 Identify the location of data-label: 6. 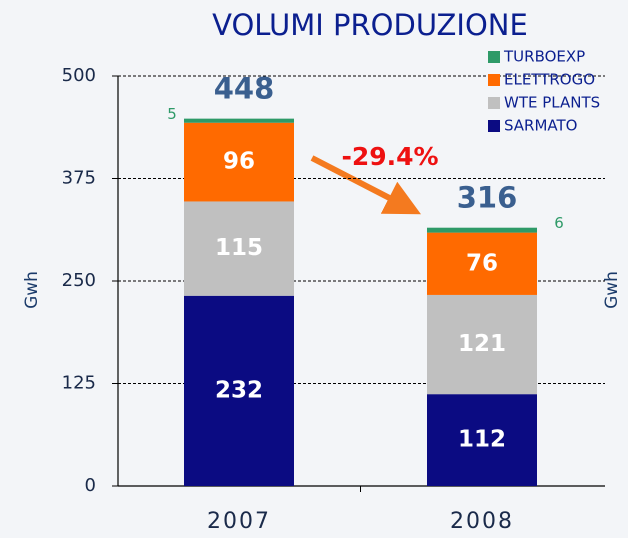
(559, 223).